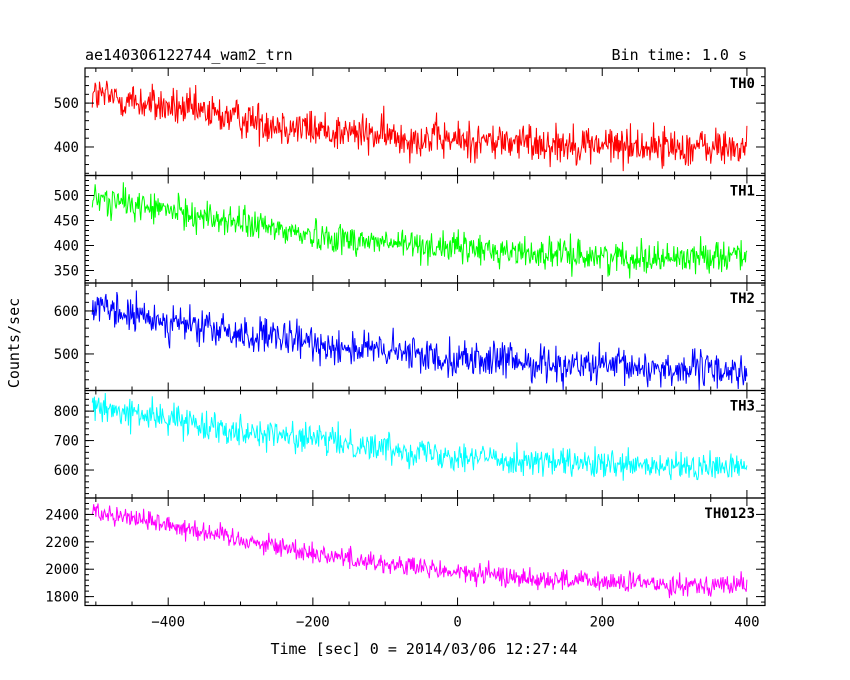 The image size is (850, 680). What do you see at coordinates (742, 407) in the screenshot?
I see `panel-label-th3: TH3` at bounding box center [742, 407].